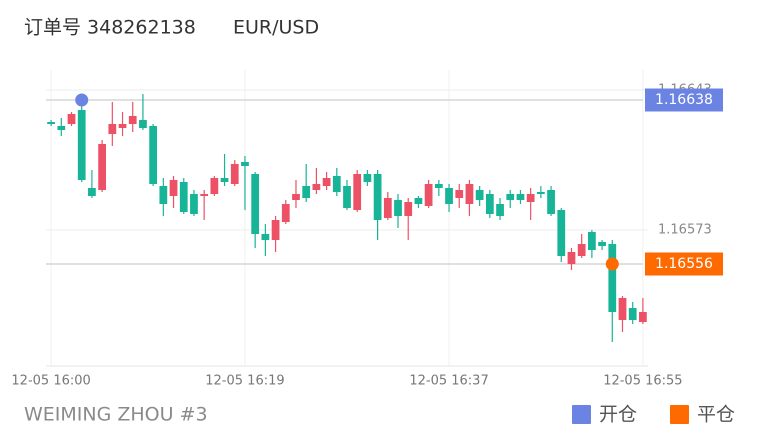 This screenshot has width=770, height=440. What do you see at coordinates (448, 381) in the screenshot?
I see `x-tick-label: 12-05 16:37` at bounding box center [448, 381].